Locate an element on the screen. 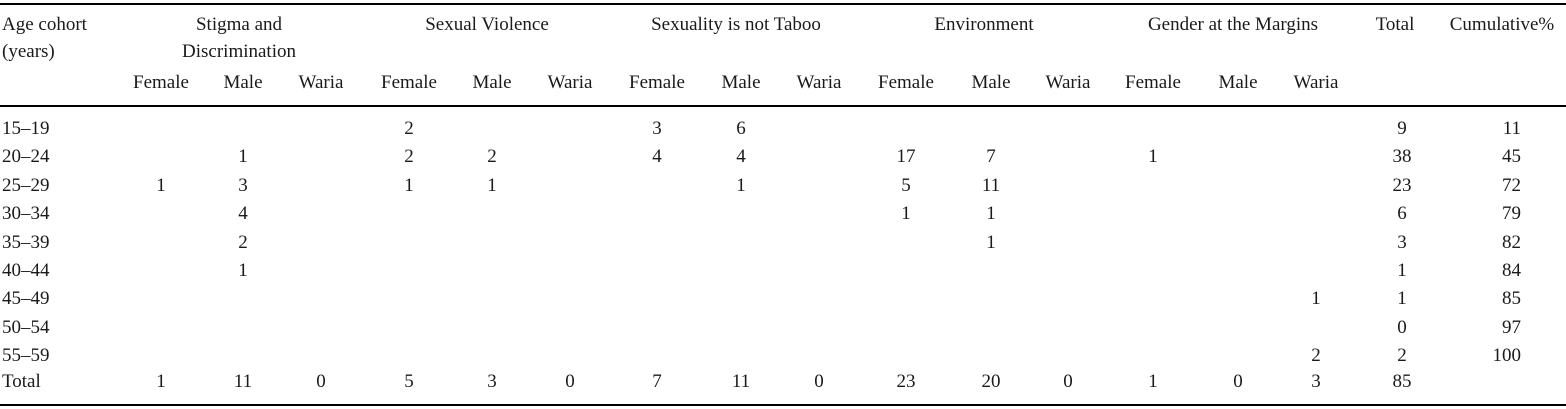 The width and height of the screenshot is (1566, 409). header-rule is located at coordinates (783, 106).